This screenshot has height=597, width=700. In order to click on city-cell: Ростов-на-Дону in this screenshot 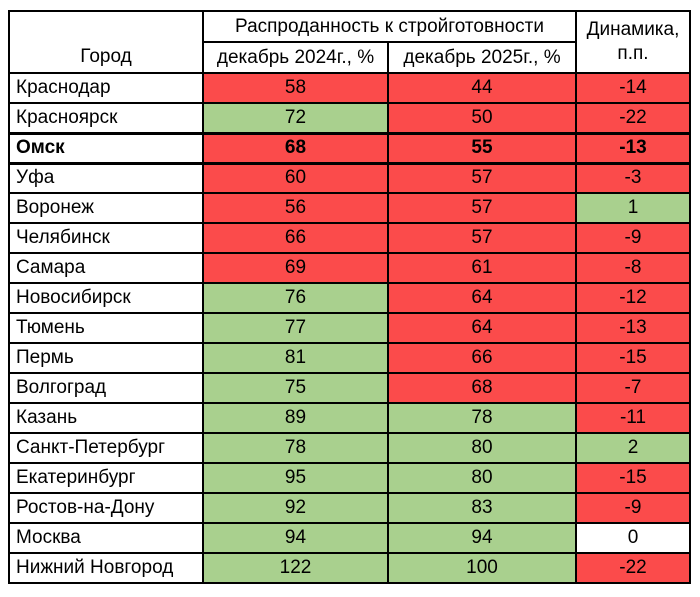, I will do `click(106, 508)`.